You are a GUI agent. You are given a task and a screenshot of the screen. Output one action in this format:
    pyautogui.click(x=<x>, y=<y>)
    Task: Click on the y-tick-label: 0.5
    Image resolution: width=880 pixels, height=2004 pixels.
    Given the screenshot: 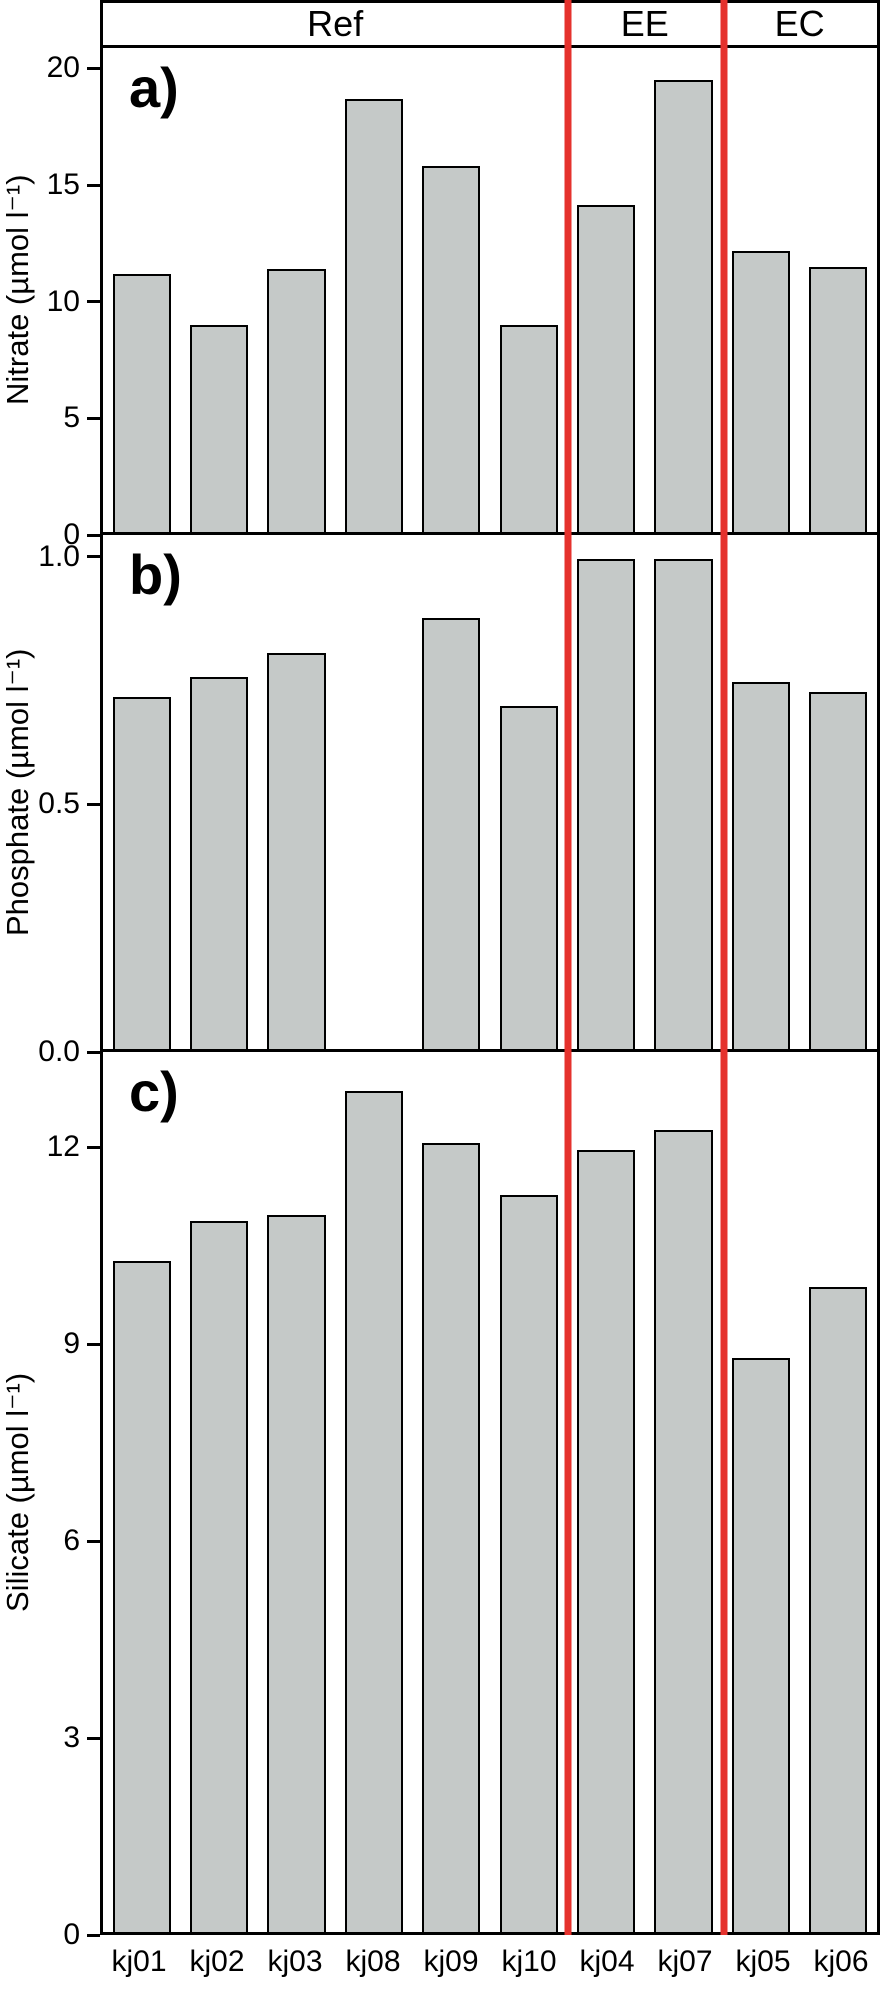 What is the action you would take?
    pyautogui.click(x=59, y=804)
    